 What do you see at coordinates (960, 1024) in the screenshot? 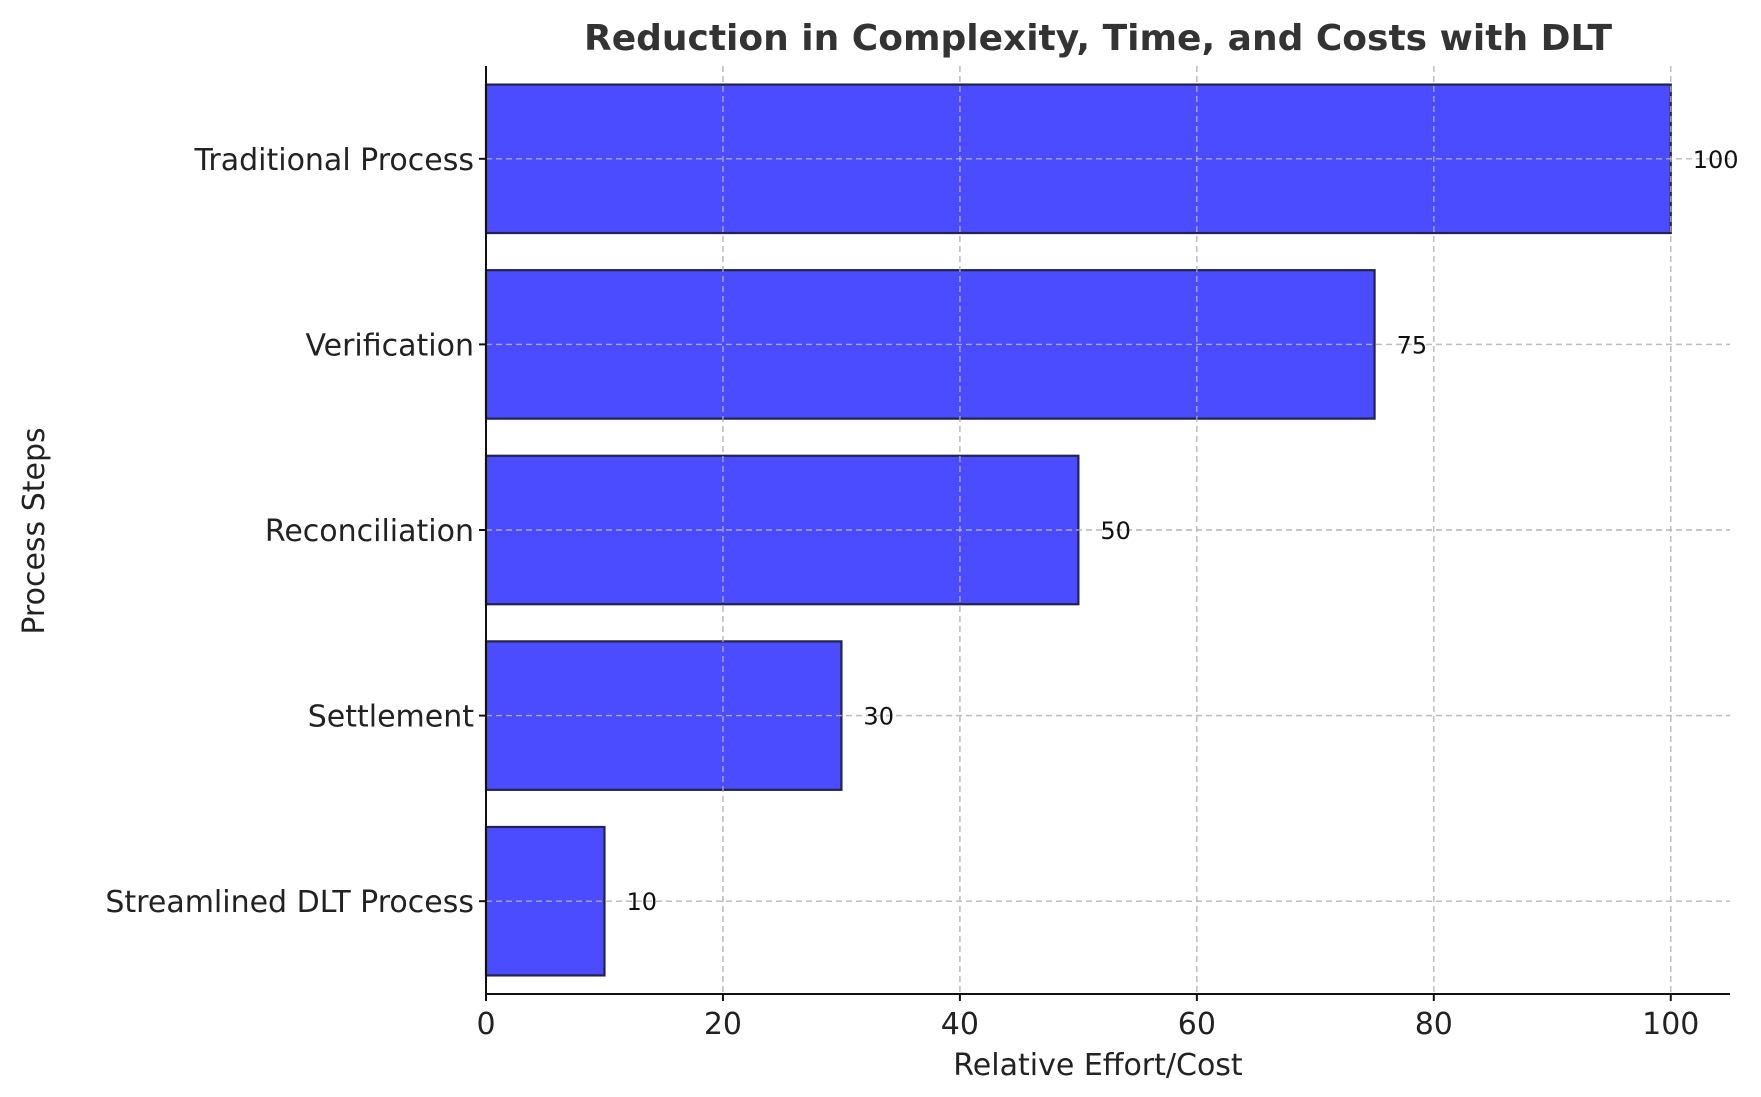
I see `x-tick-label: 40` at bounding box center [960, 1024].